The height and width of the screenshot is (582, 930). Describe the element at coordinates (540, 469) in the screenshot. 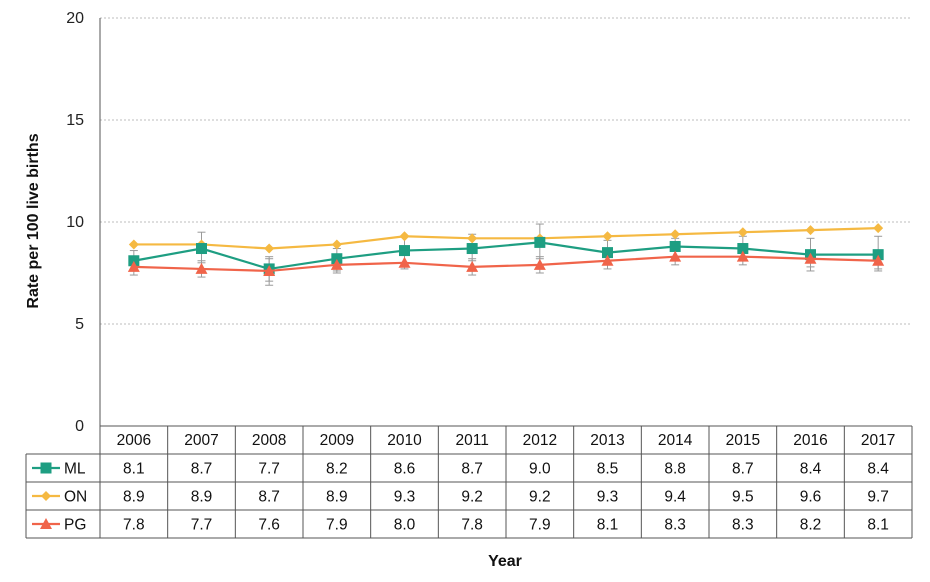

I see `data-label: 9.0` at that location.